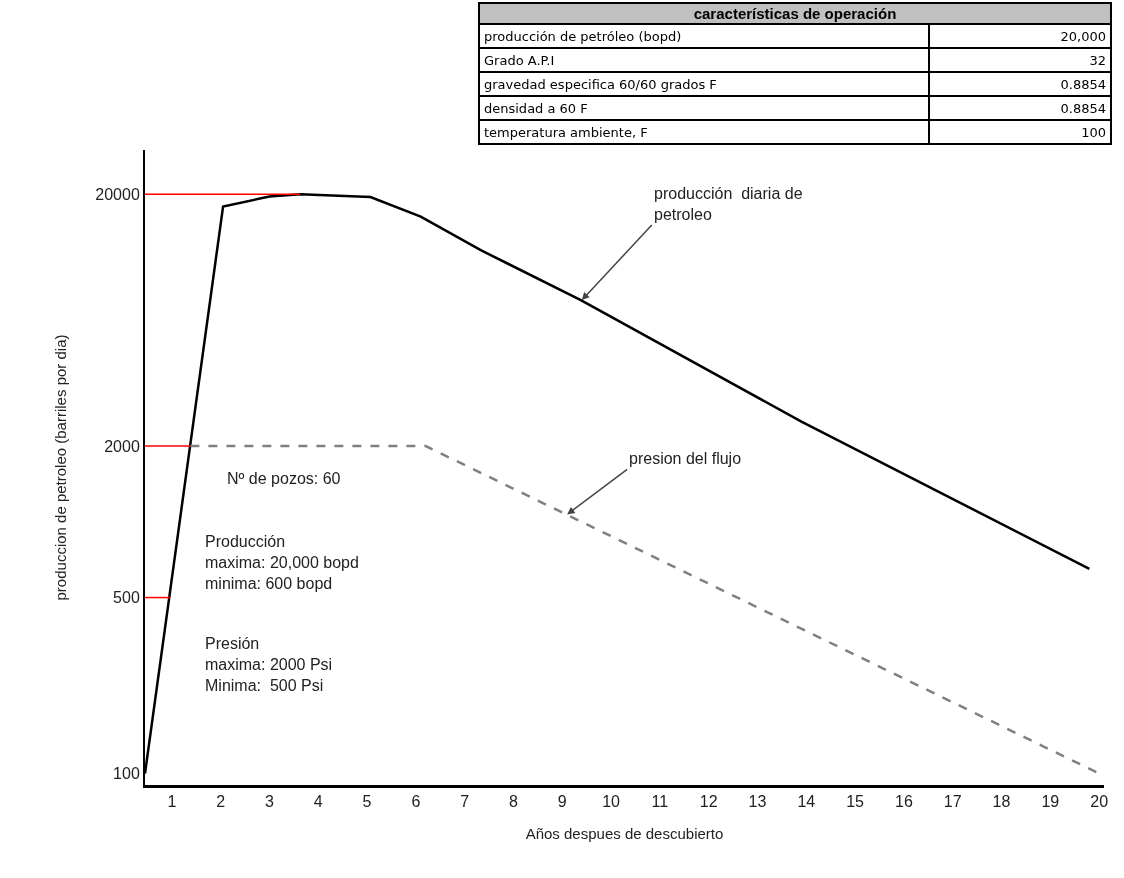 The image size is (1124, 878). I want to click on x-tick-label: 18, so click(1001, 801).